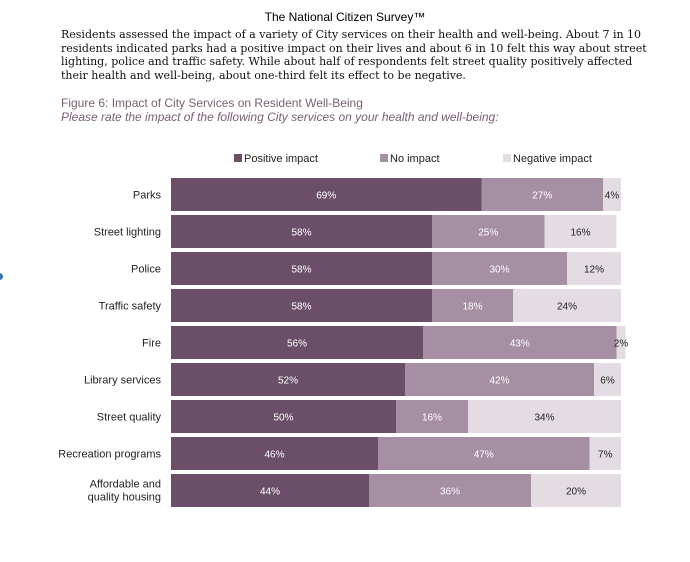  What do you see at coordinates (281, 159) in the screenshot?
I see `legend-label-0: Positive impact` at bounding box center [281, 159].